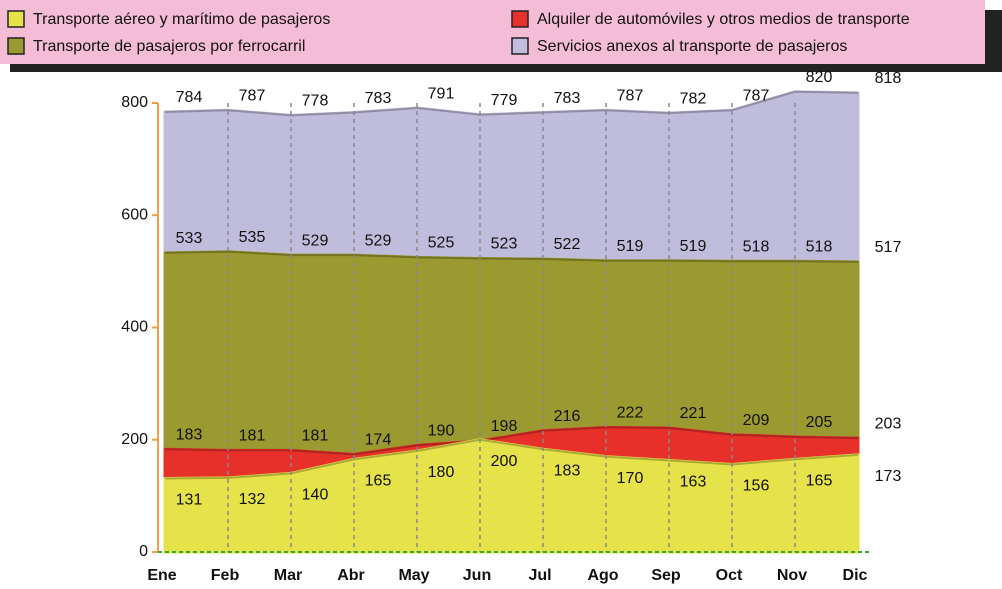 This screenshot has height=589, width=1002. Describe the element at coordinates (134, 214) in the screenshot. I see `y-tick-label: 600` at that location.